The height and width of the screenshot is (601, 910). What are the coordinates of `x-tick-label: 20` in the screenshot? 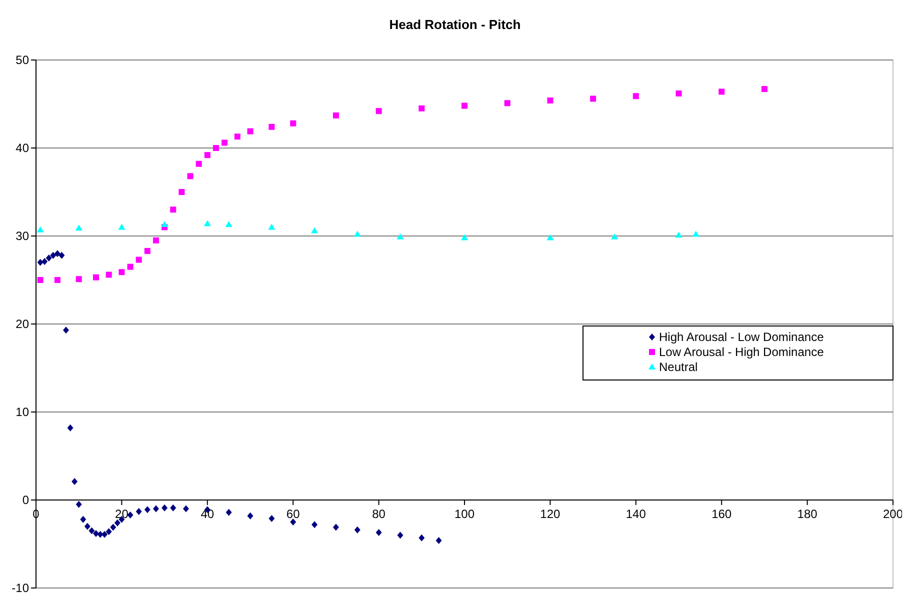 It's located at (122, 514).